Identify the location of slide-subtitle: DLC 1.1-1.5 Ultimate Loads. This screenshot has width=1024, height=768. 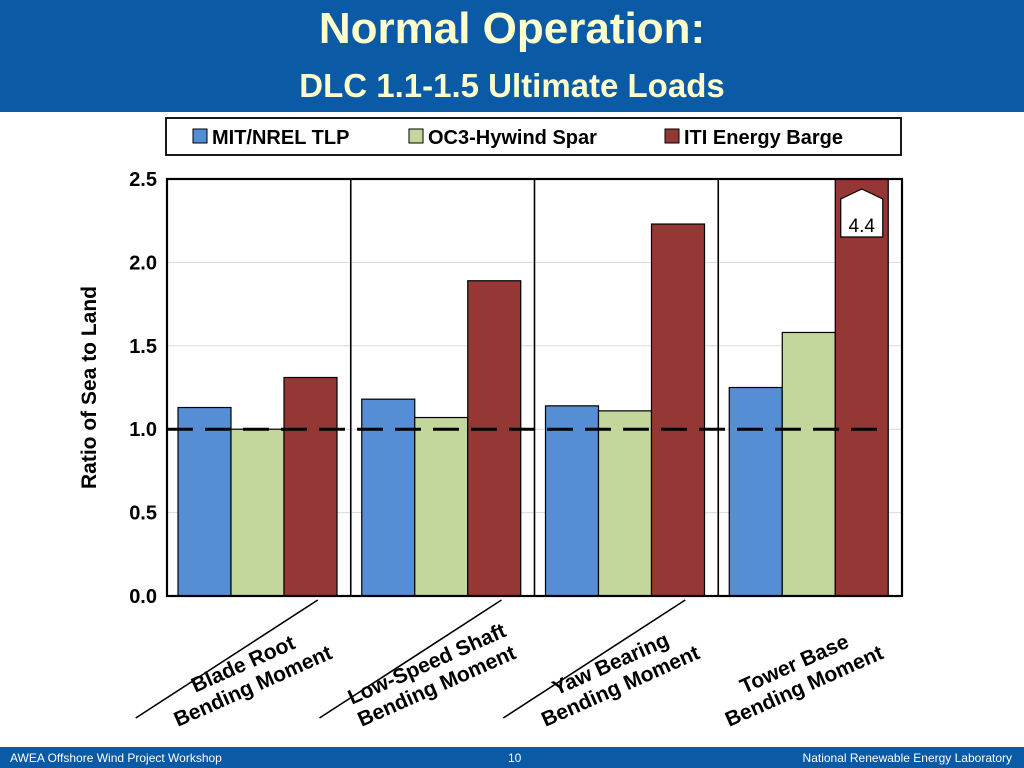
(512, 85).